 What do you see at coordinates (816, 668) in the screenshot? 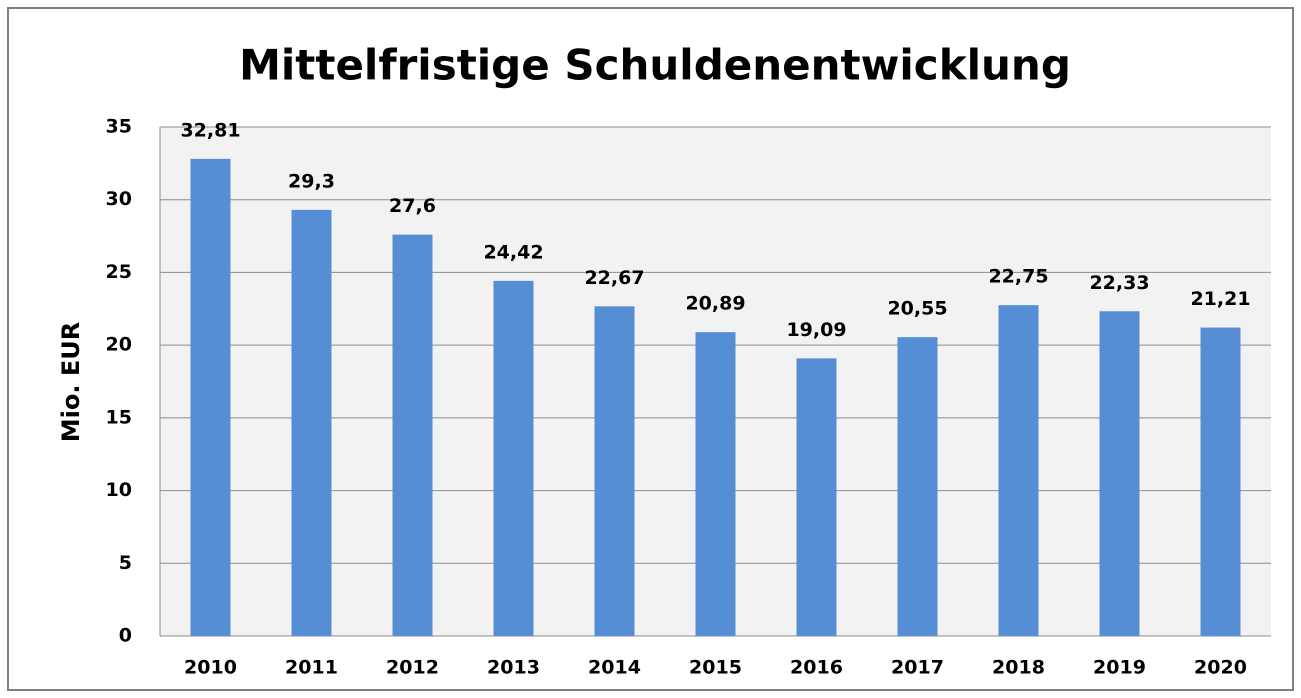
I see `x-tick-label: 2016` at bounding box center [816, 668].